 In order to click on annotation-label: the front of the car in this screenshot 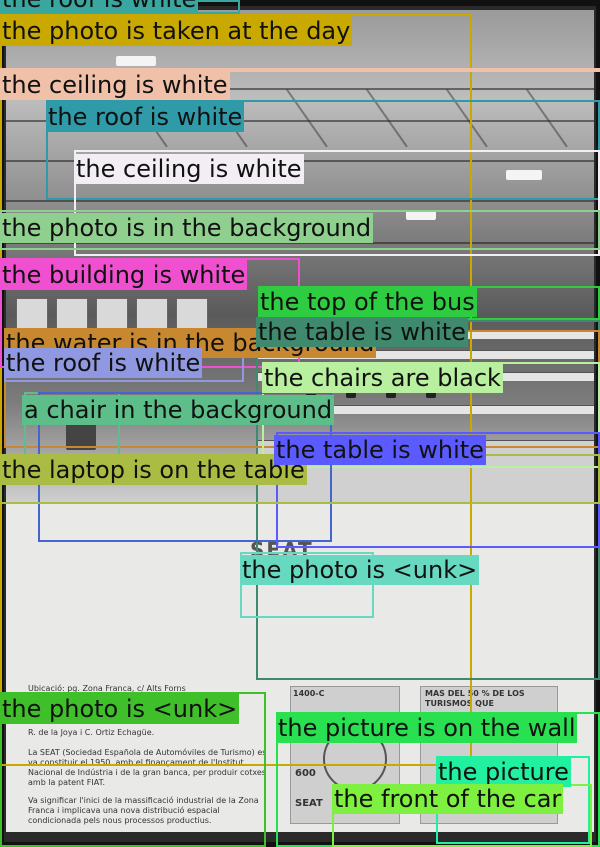, I will do `click(448, 799)`.